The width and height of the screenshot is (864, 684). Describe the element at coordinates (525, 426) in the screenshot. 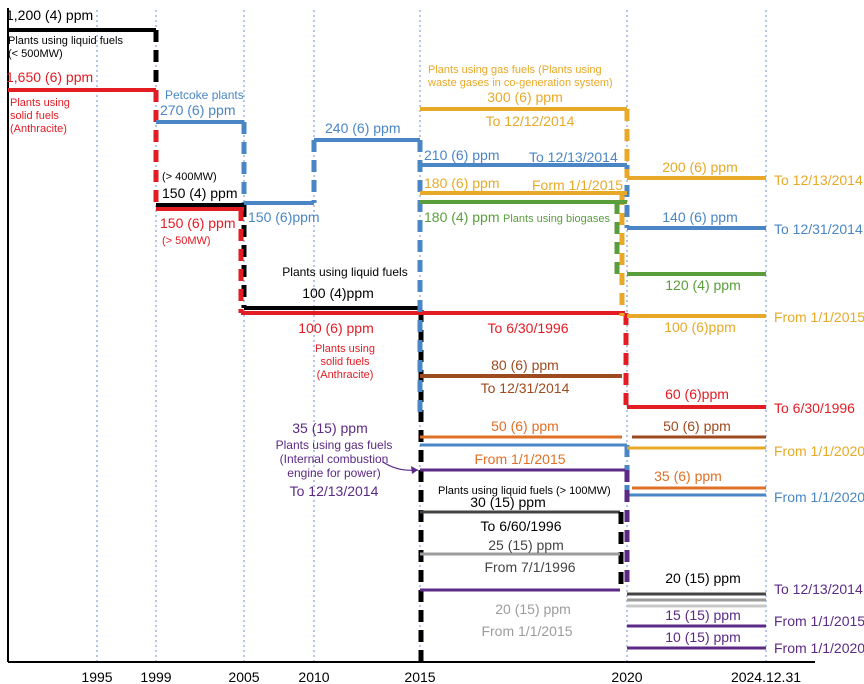

I see `label-orange-50: 50 (6) ppm` at that location.